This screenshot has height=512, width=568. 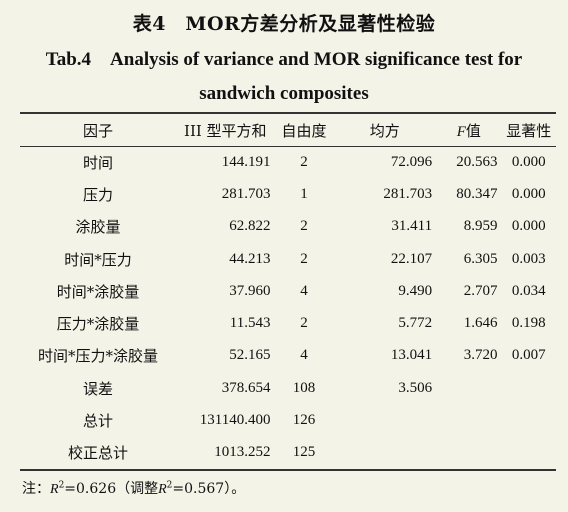 I want to click on cell-mean-square: 72.096, so click(x=411, y=161).